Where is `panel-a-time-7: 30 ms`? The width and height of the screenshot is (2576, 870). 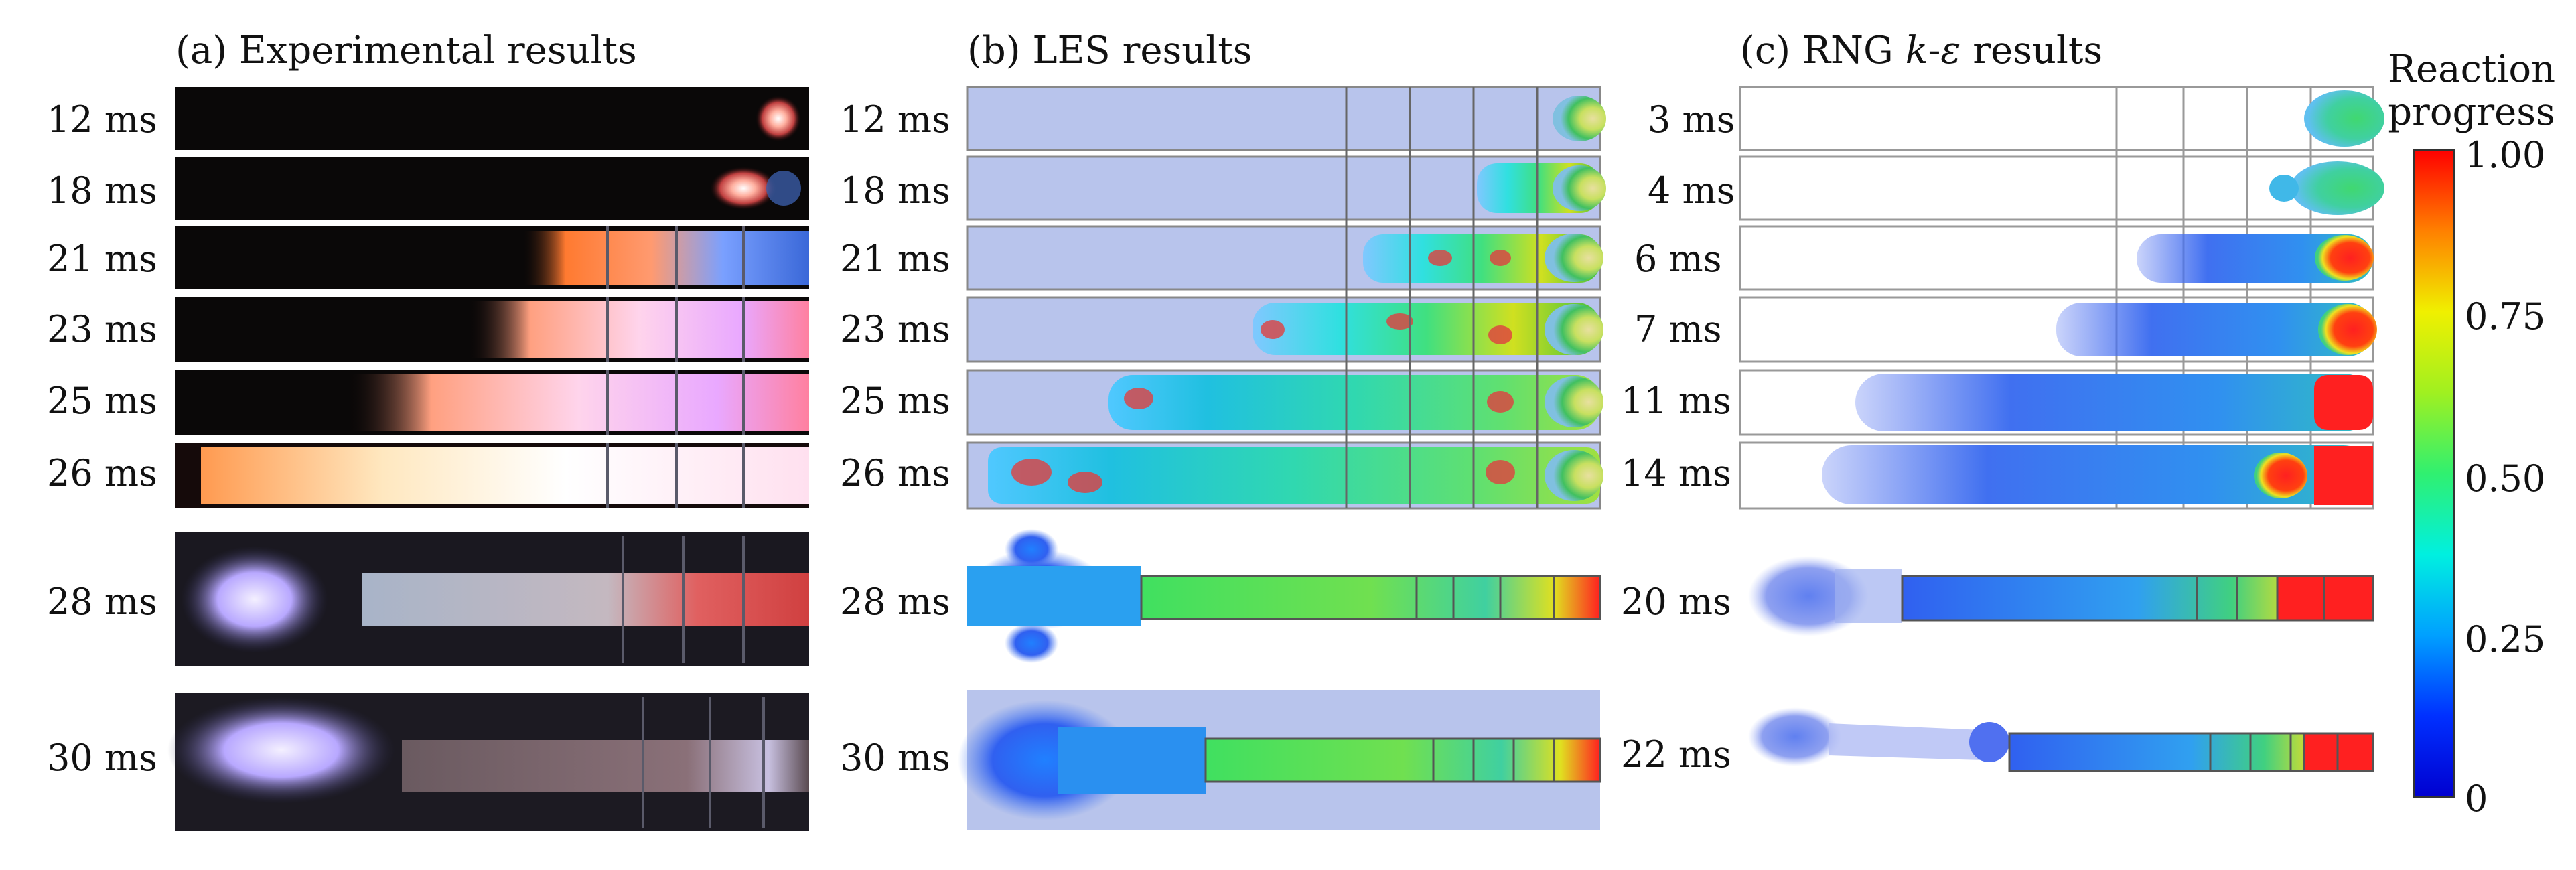
panel-a-time-7: 30 ms is located at coordinates (102, 758).